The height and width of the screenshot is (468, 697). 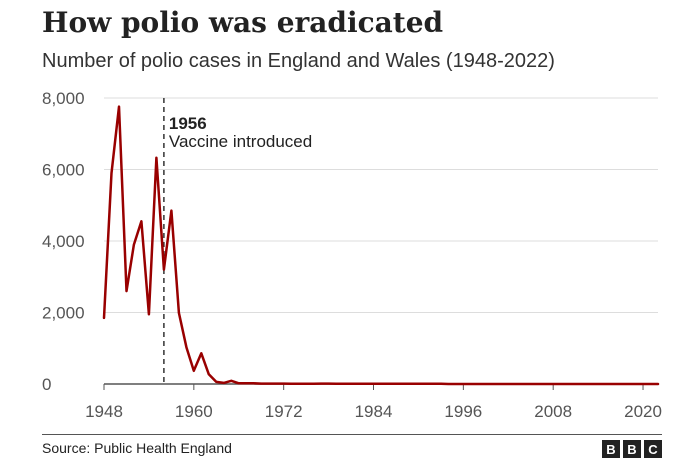 I want to click on y-tick-label: 8,000, so click(x=63, y=98).